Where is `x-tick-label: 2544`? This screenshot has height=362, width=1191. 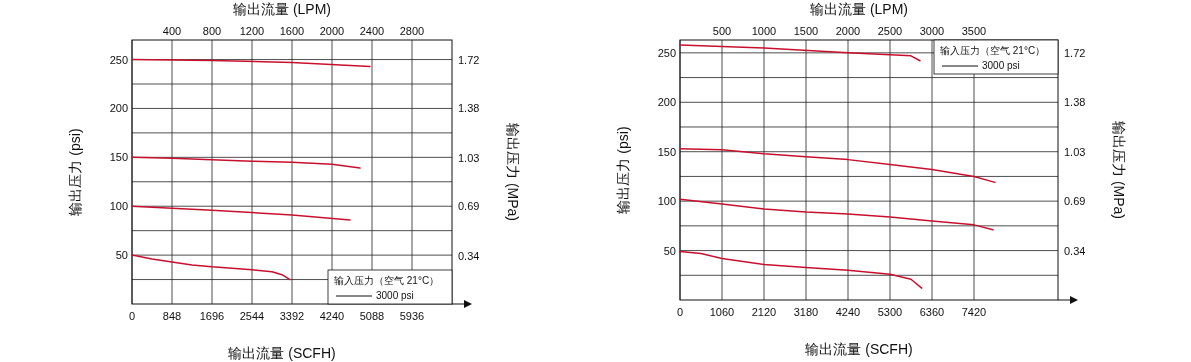
x-tick-label: 2544 is located at coordinates (252, 316).